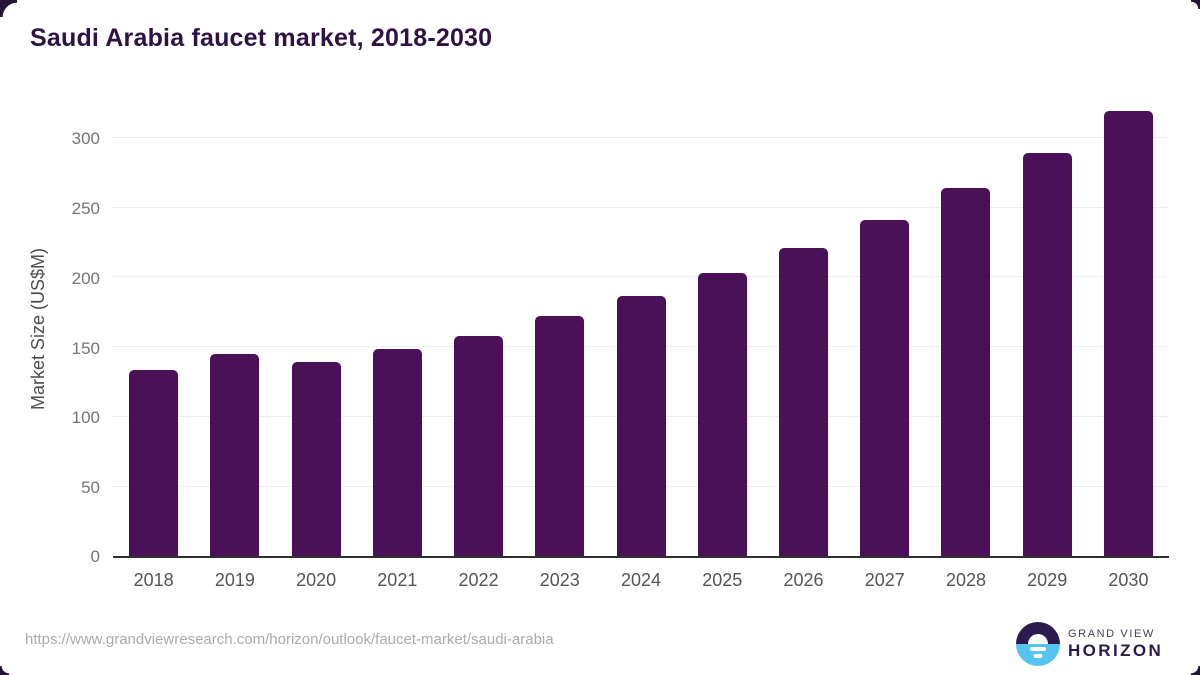 The width and height of the screenshot is (1200, 675). I want to click on bar-slot-2027, so click(884, 328).